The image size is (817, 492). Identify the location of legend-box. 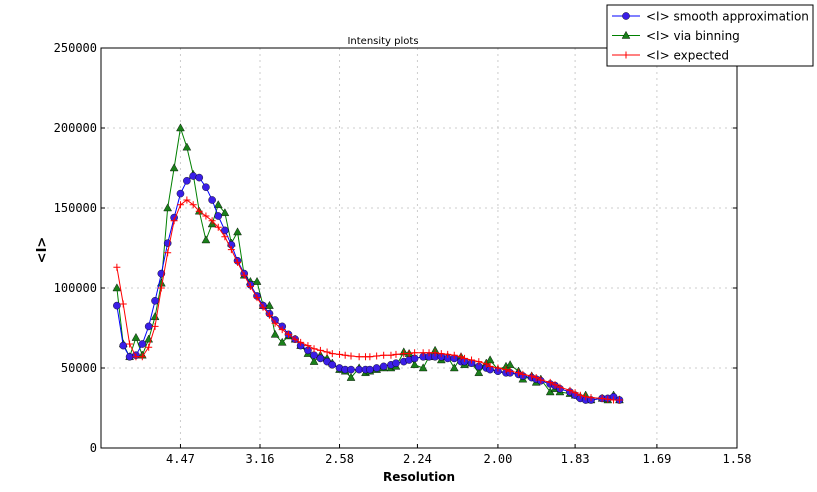
(710, 35).